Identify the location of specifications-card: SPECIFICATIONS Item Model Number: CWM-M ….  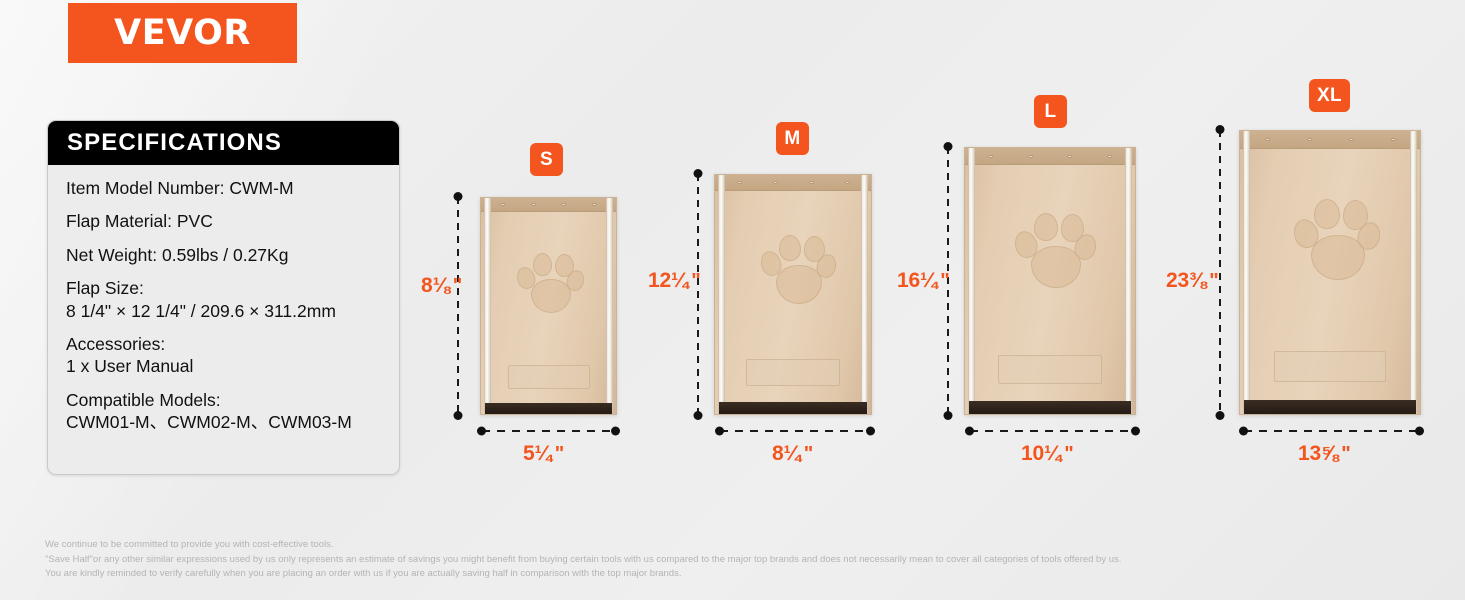
(223, 297).